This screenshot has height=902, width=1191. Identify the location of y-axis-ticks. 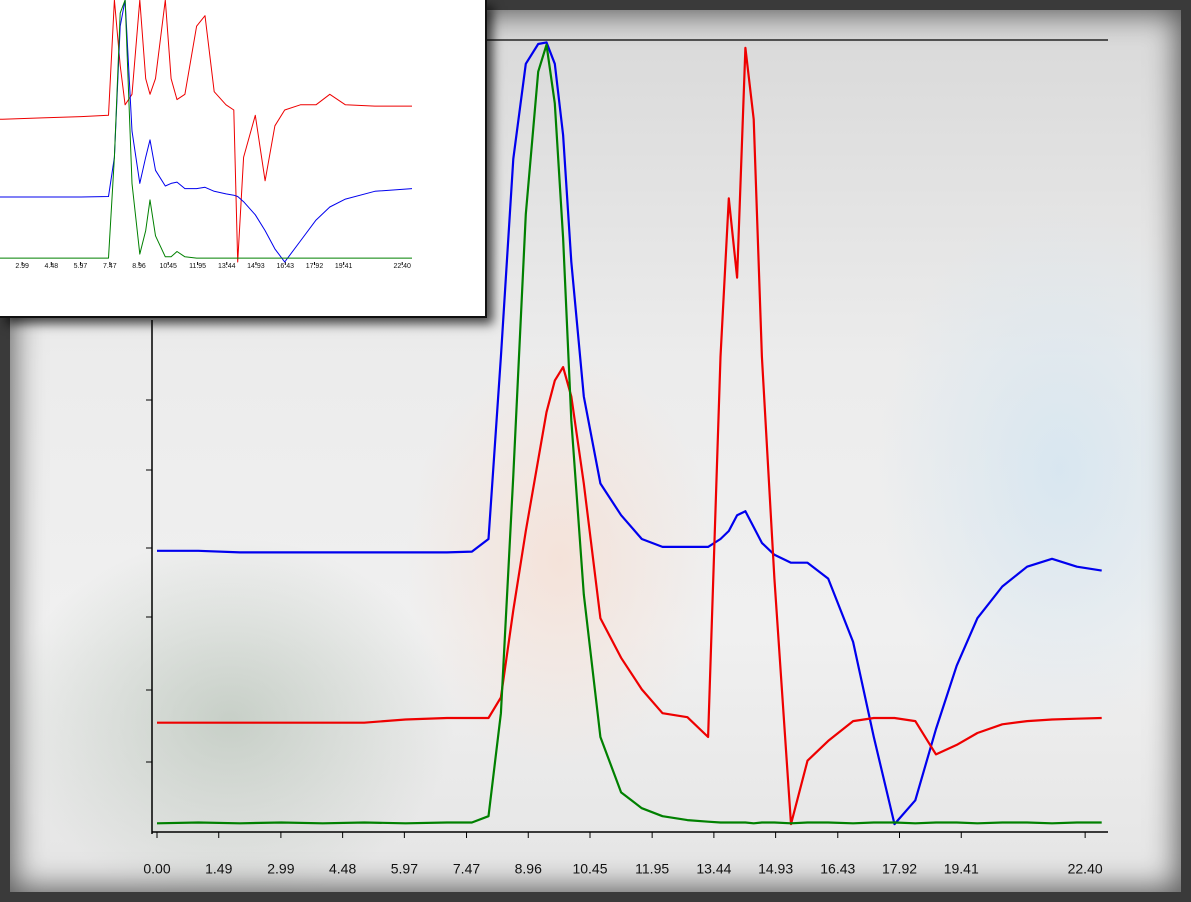
(149, 581).